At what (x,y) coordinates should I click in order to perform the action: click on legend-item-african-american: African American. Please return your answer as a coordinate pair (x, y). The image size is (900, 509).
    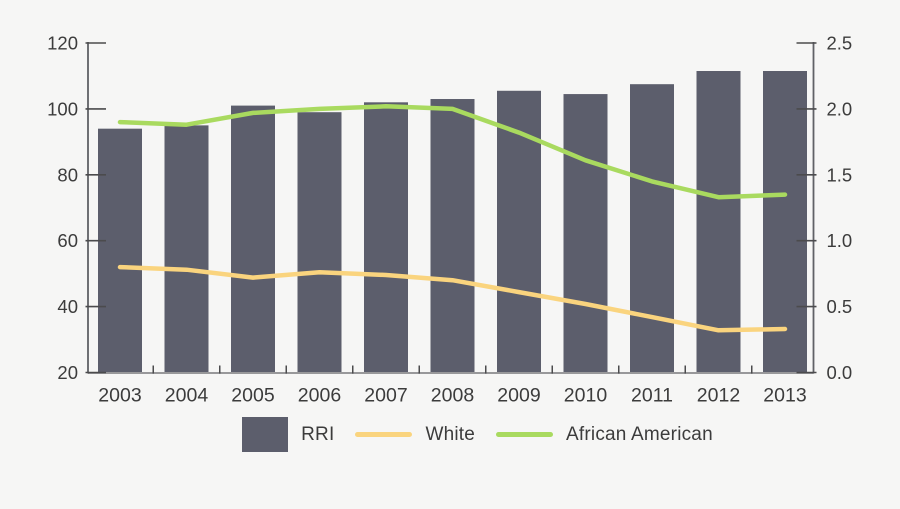
    Looking at the image, I should click on (604, 435).